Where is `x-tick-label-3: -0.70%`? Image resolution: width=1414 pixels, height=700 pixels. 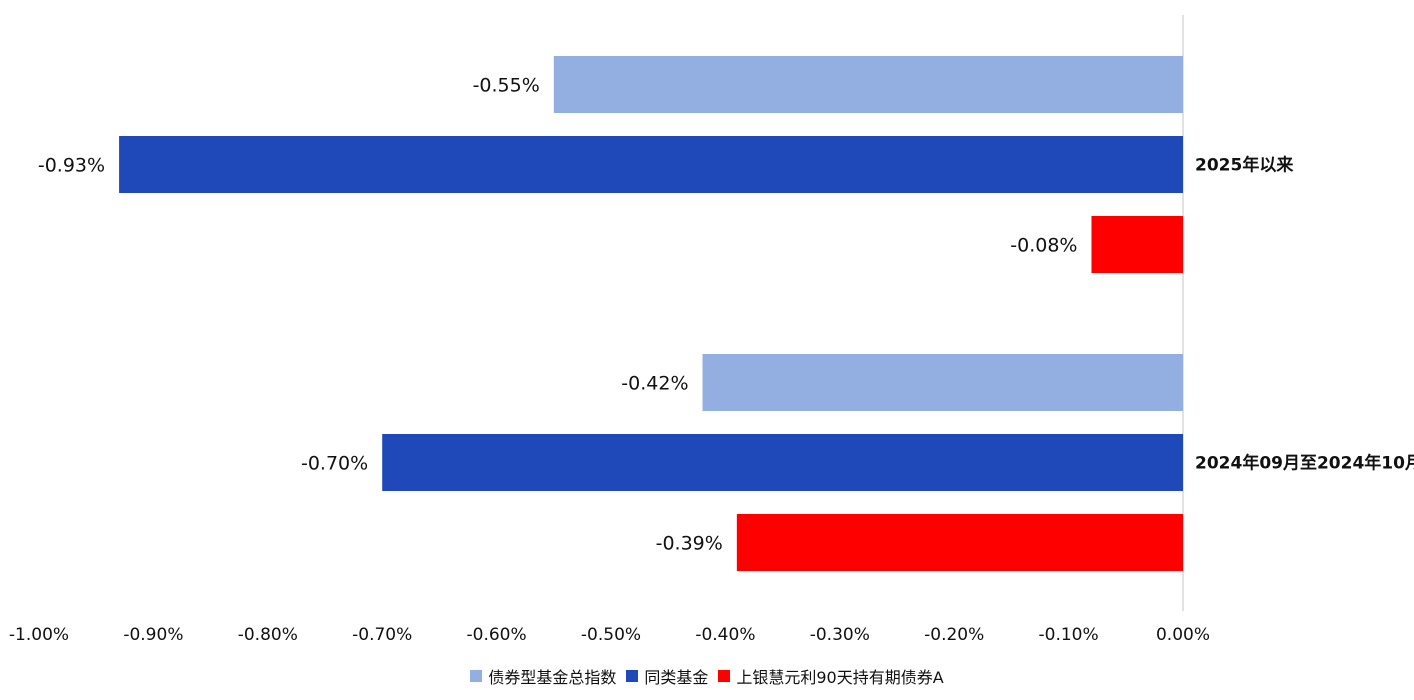
x-tick-label-3: -0.70% is located at coordinates (382, 635).